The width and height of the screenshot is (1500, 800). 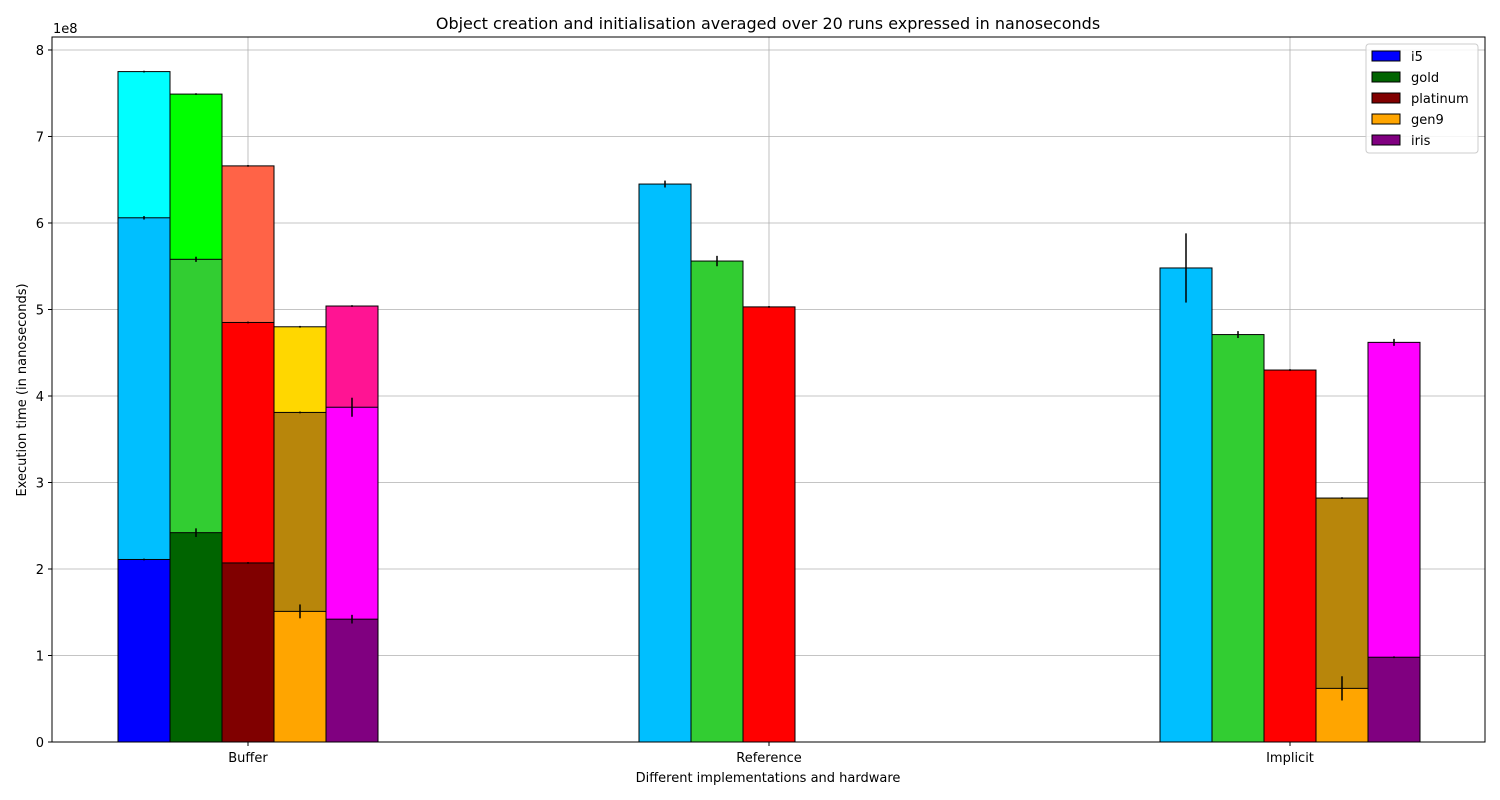 I want to click on y-tick-label: 5, so click(x=40, y=310).